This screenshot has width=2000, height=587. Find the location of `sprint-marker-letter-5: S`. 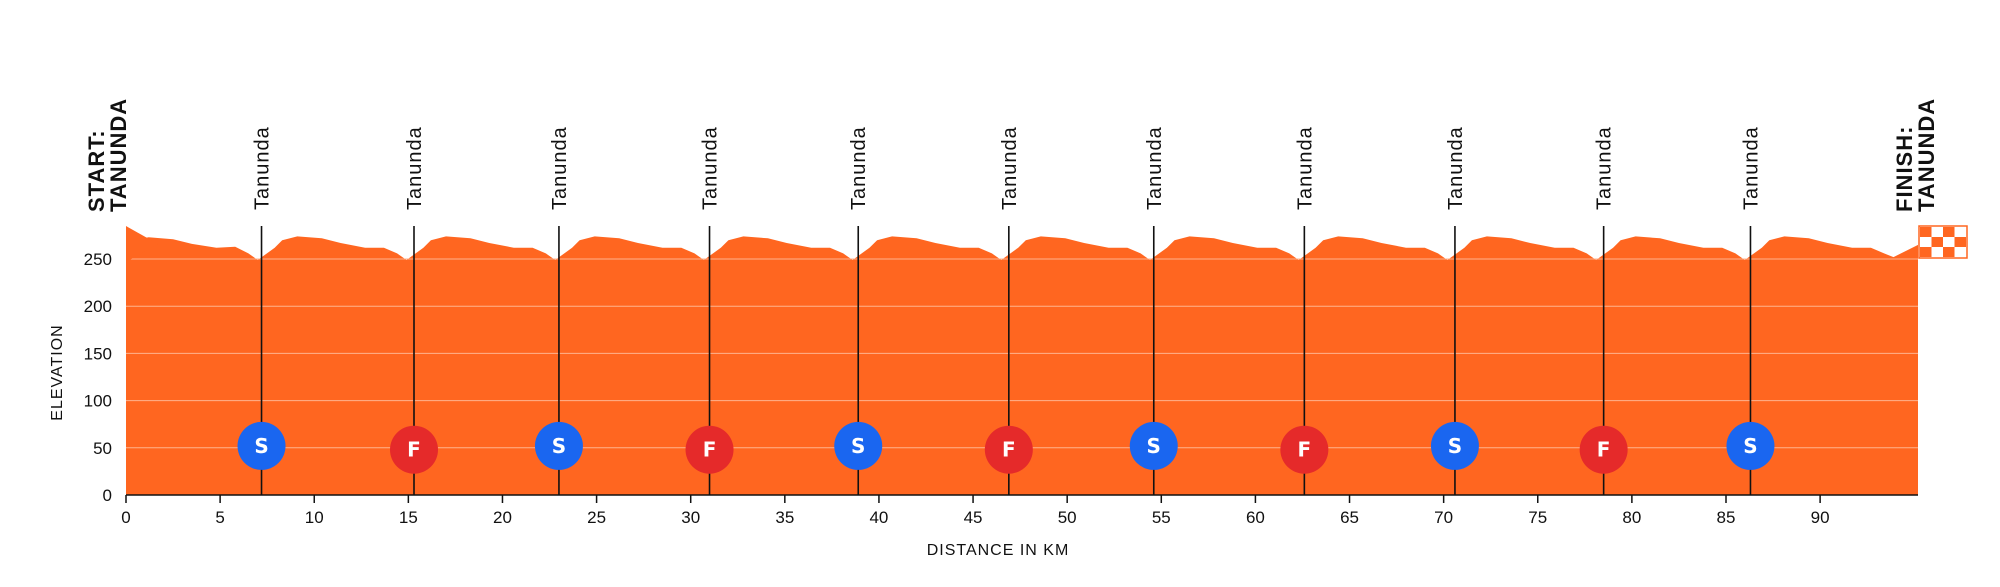

sprint-marker-letter-5: S is located at coordinates (858, 446).